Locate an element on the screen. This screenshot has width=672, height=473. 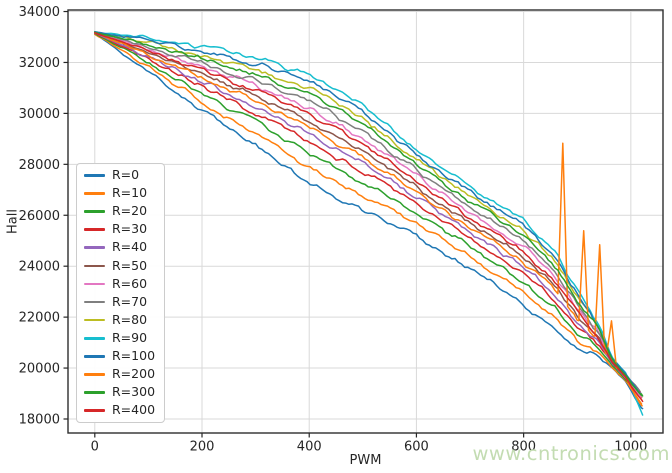
x-tick-label: 1000 is located at coordinates (630, 447).